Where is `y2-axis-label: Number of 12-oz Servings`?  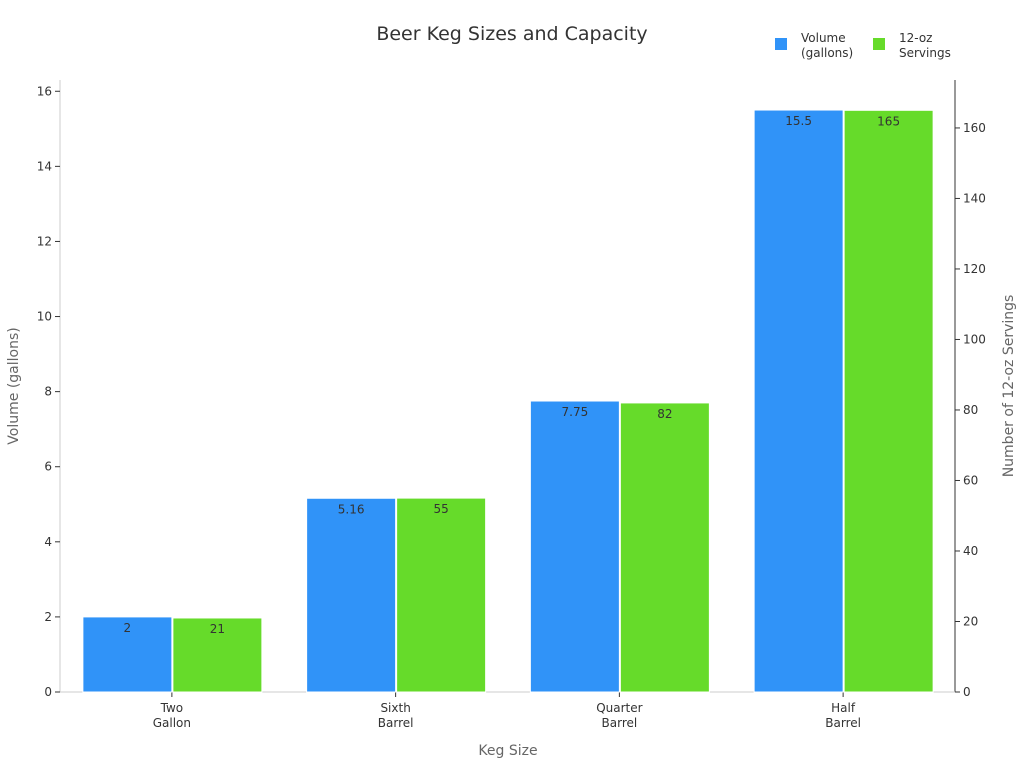 y2-axis-label: Number of 12-oz Servings is located at coordinates (1009, 386).